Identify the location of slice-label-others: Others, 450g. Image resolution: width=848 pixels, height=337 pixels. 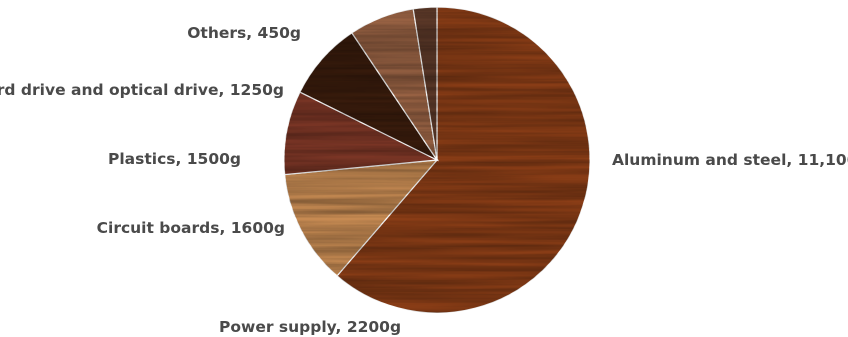
(244, 33).